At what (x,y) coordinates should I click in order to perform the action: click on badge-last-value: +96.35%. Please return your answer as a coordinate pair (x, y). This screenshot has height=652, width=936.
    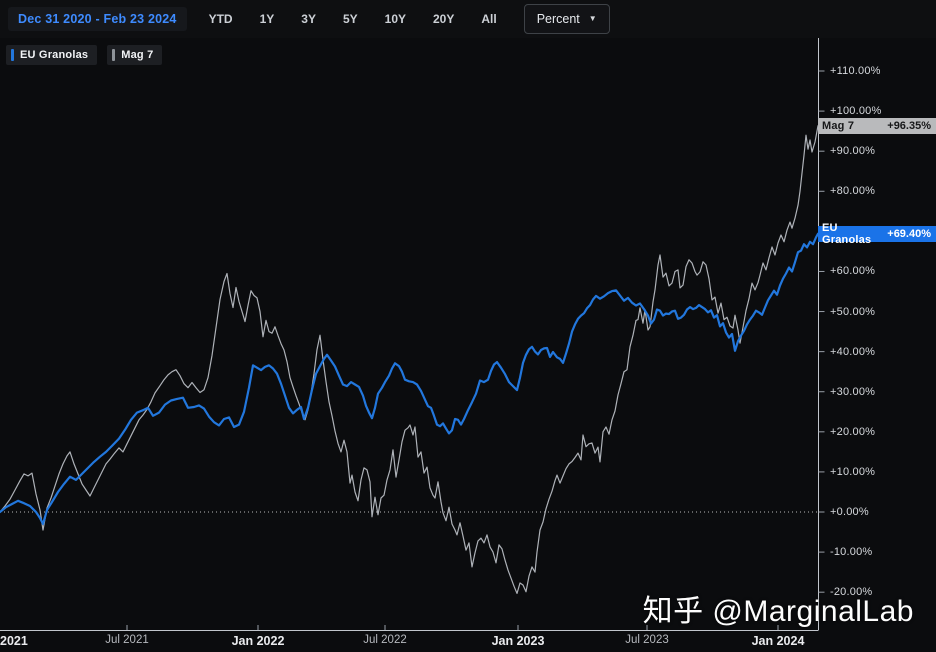
    Looking at the image, I should click on (909, 125).